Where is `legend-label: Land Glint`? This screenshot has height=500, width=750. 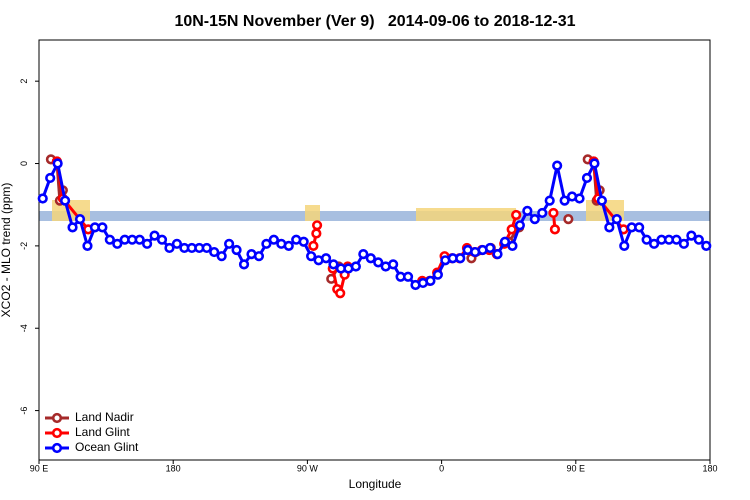
legend-label: Land Glint is located at coordinates (102, 432).